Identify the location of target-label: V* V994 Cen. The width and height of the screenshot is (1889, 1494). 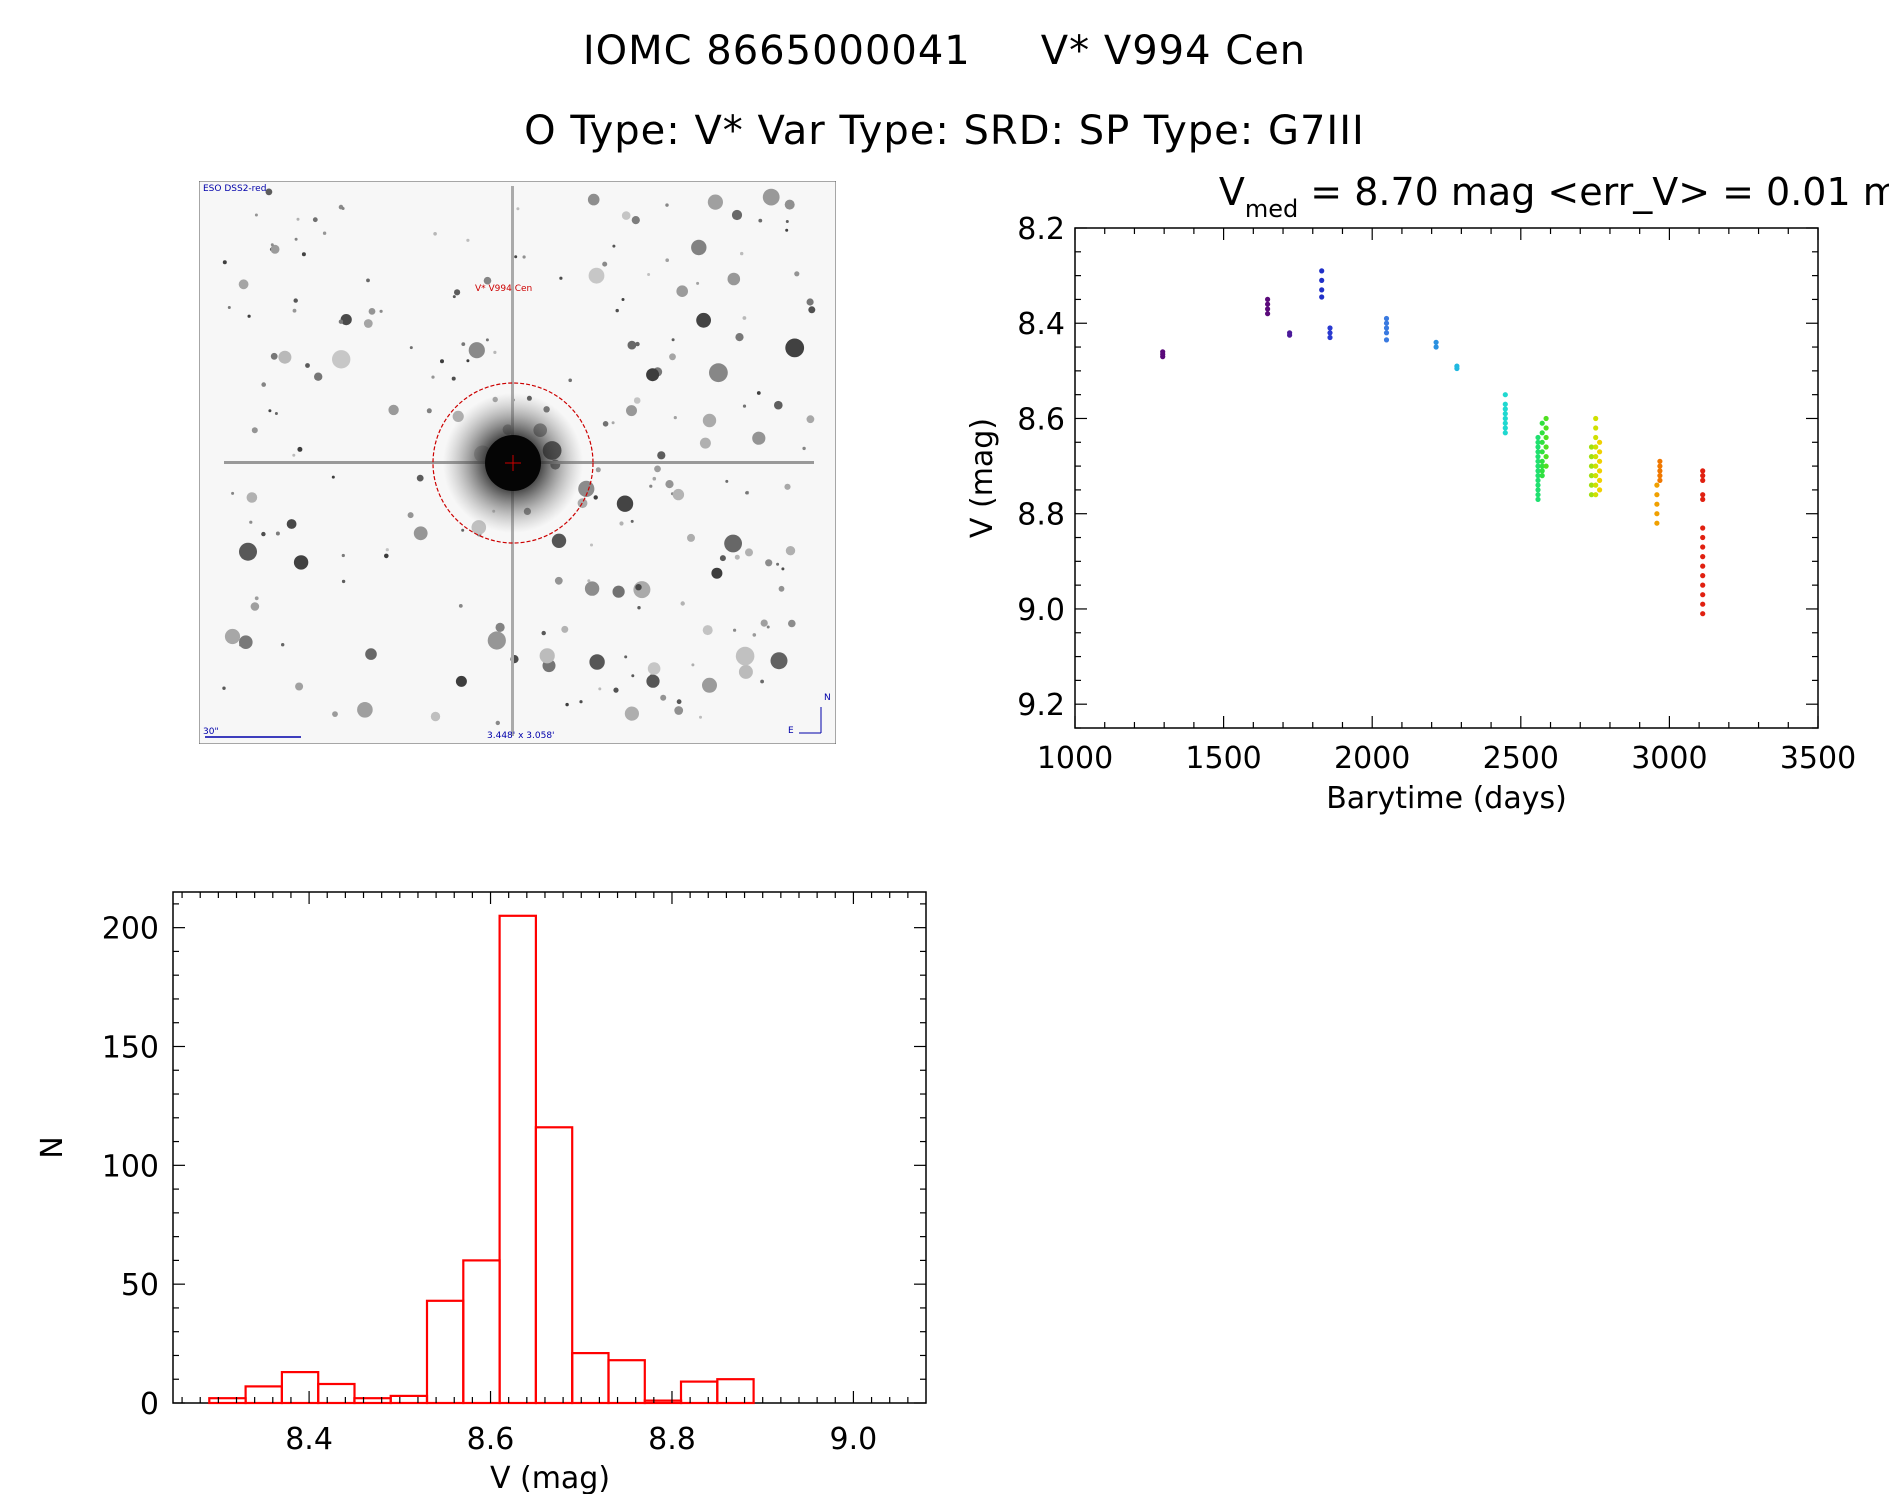
(503, 289).